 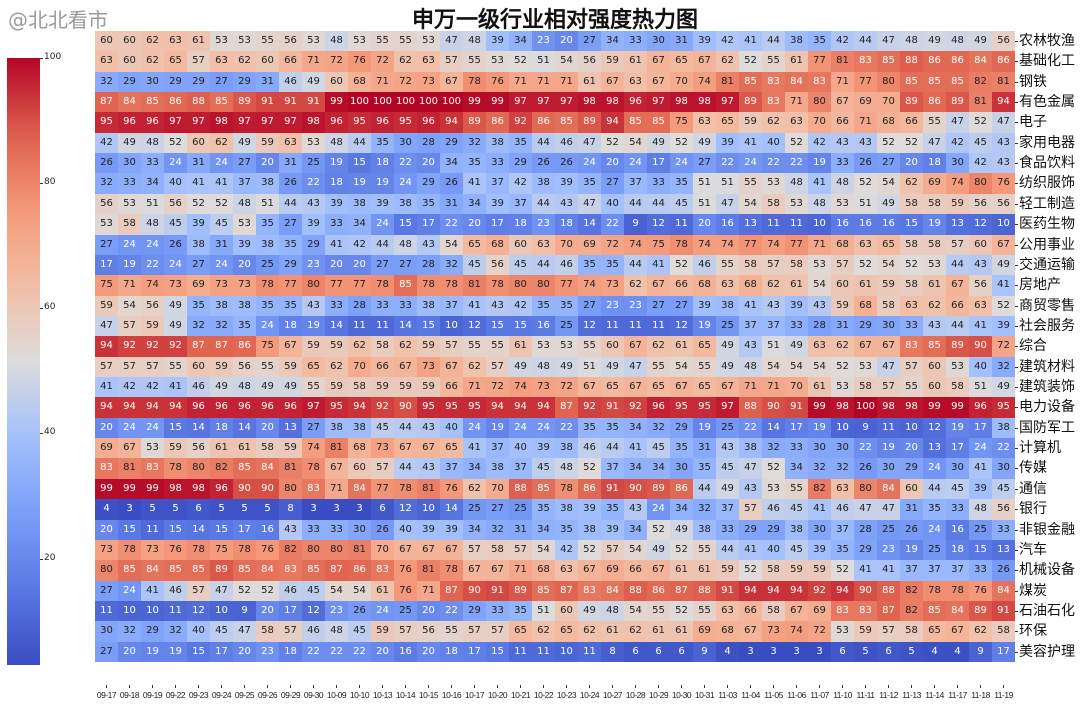 I want to click on heatmap-cell: 60, so click(x=934, y=367).